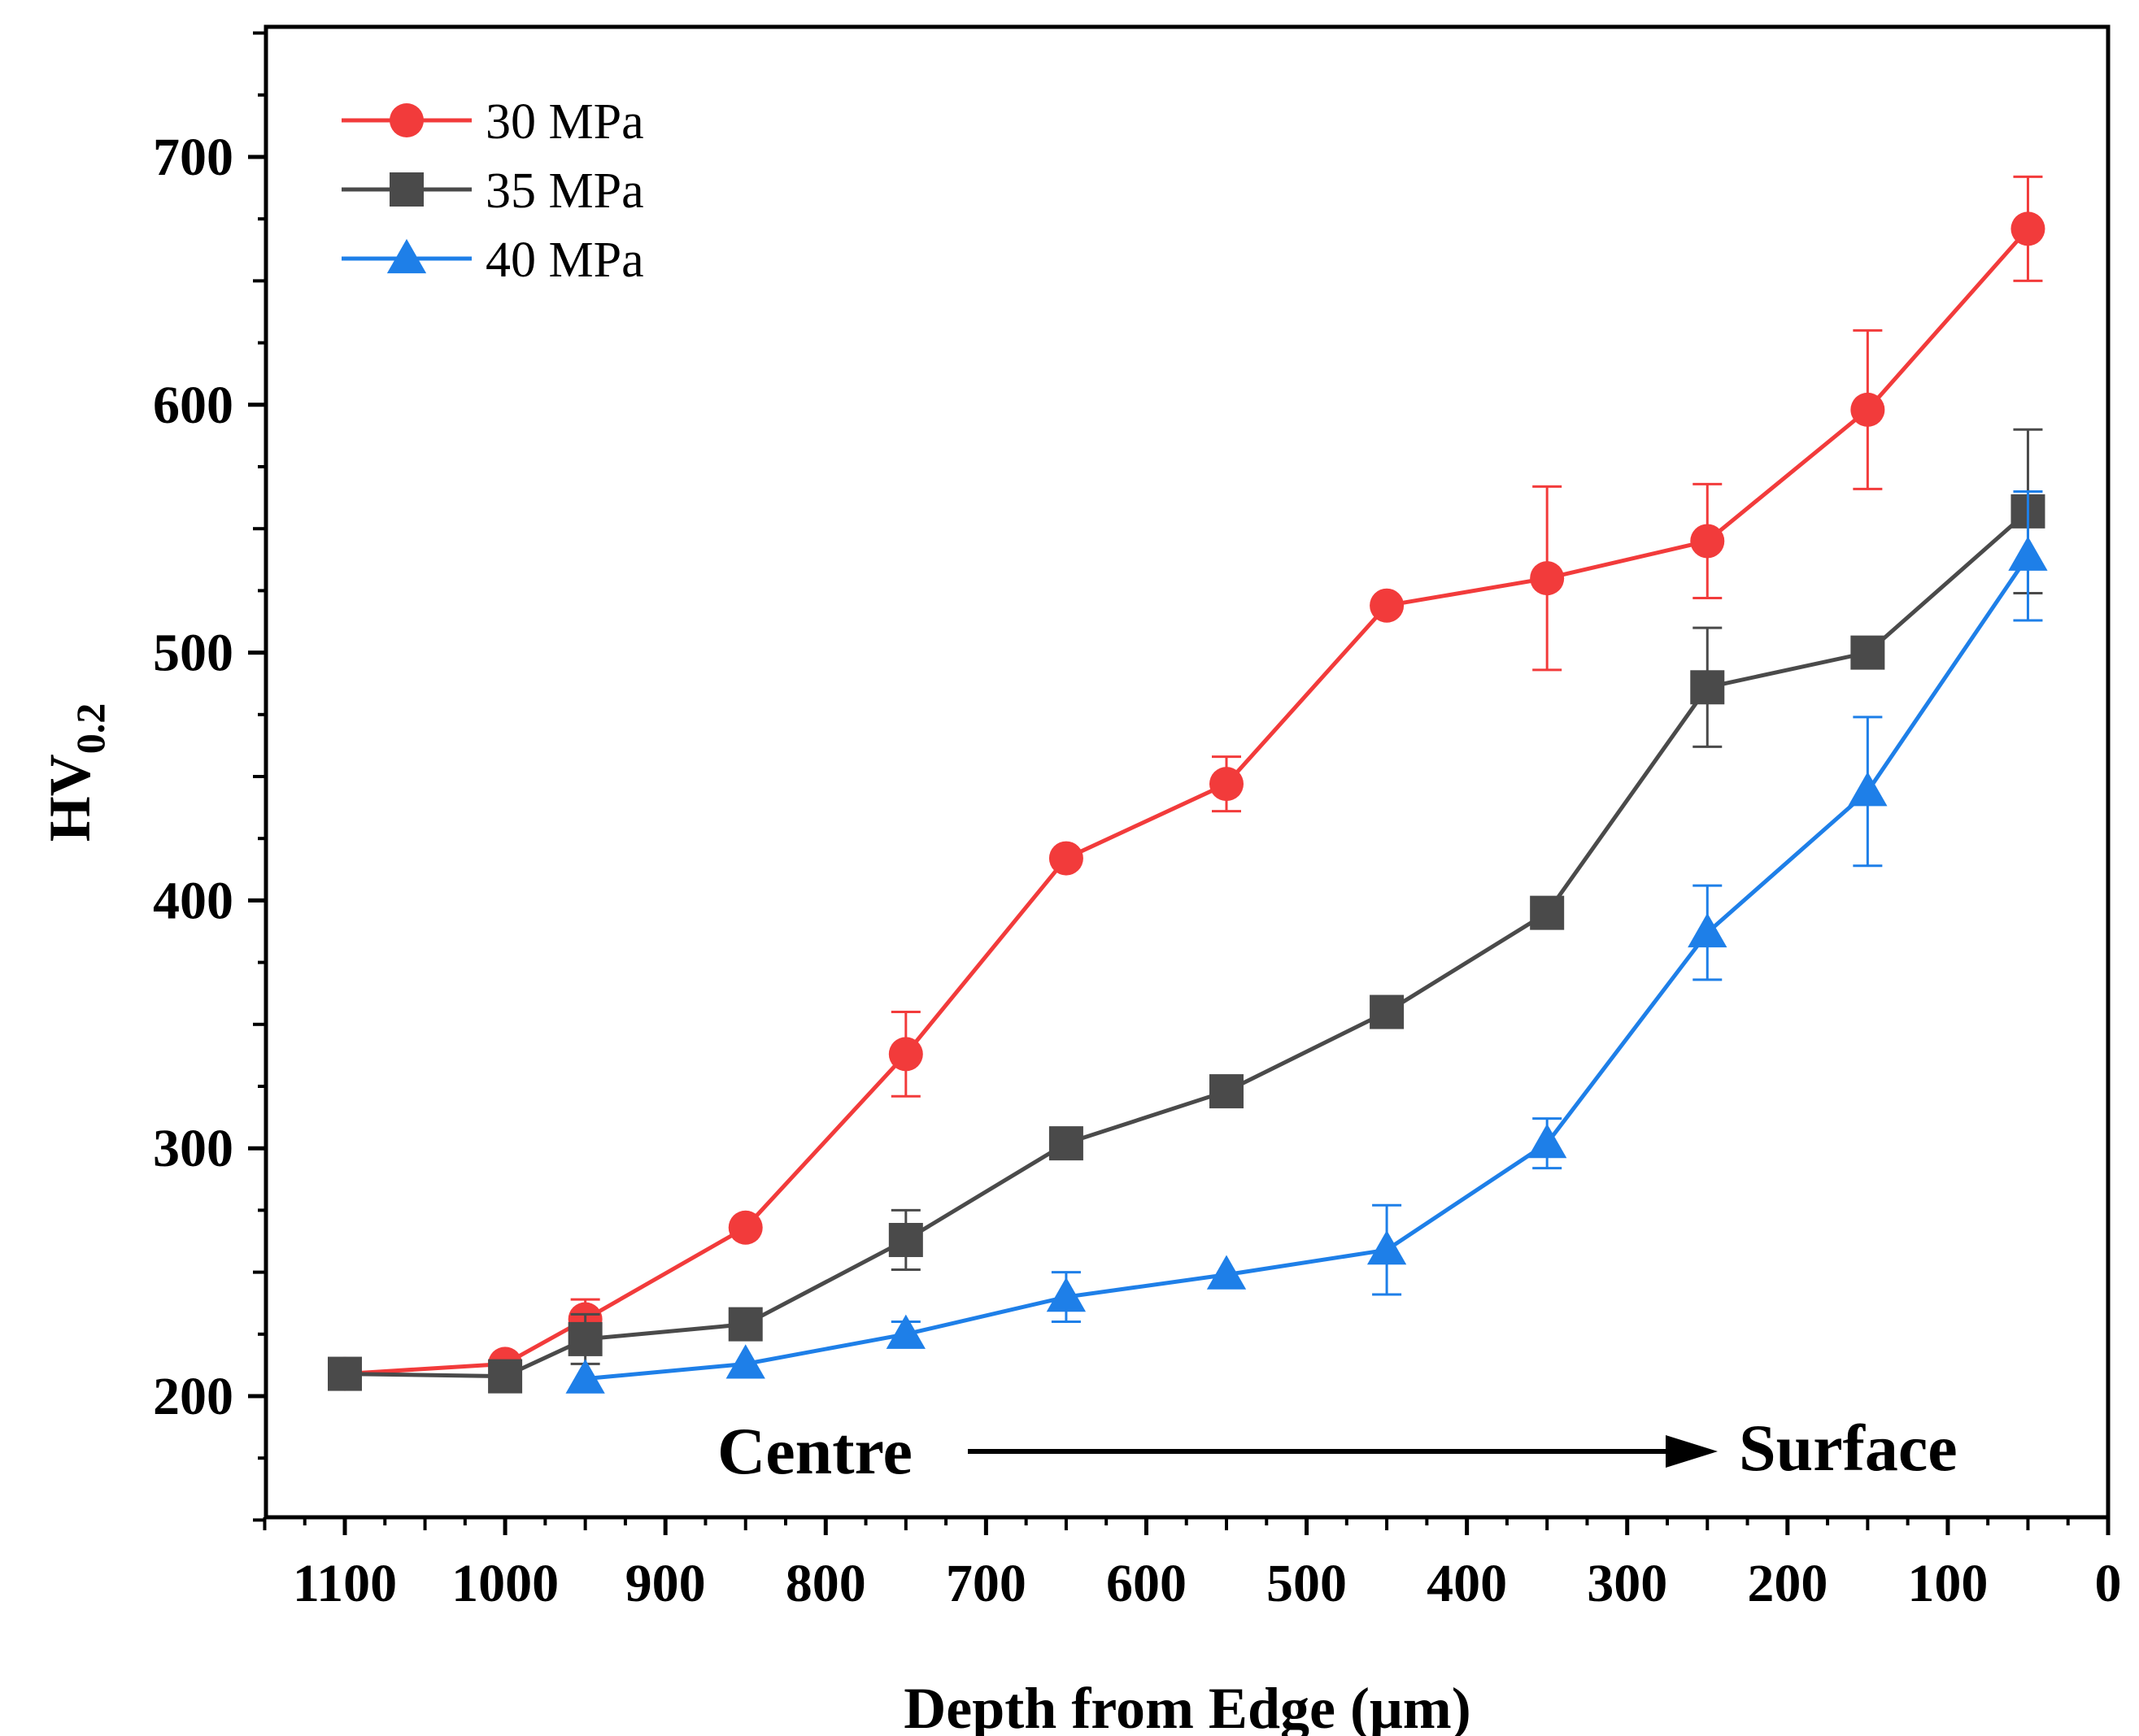 This screenshot has height=1736, width=2139. What do you see at coordinates (345, 1583) in the screenshot?
I see `x-tick-label: 1100` at bounding box center [345, 1583].